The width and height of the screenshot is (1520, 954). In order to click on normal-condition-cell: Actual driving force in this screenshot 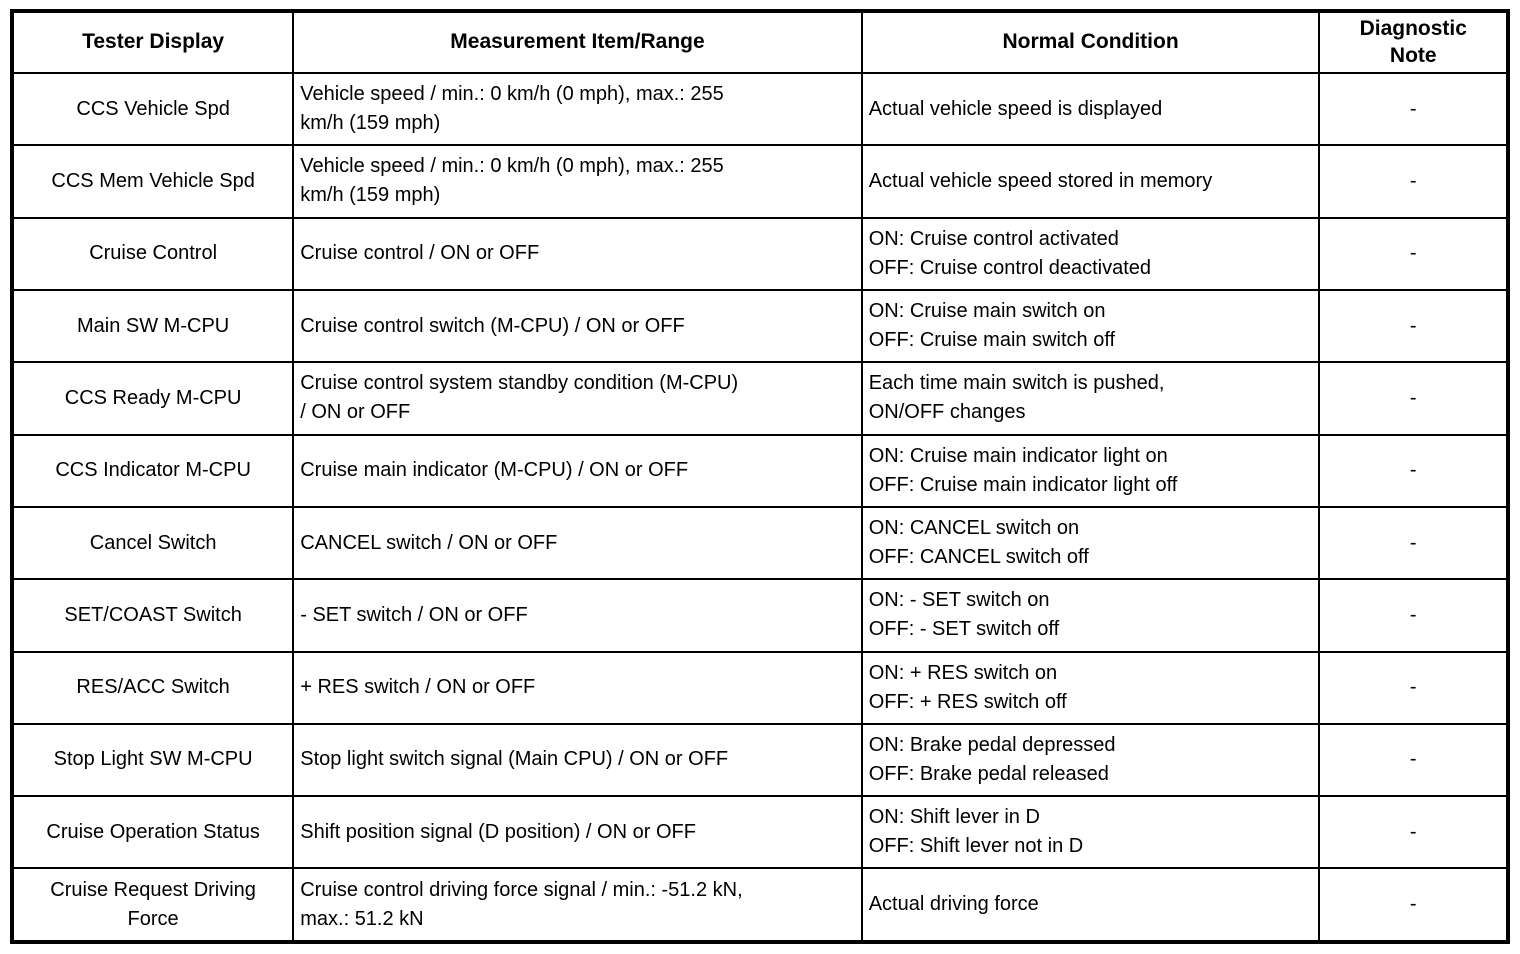, I will do `click(1090, 905)`.